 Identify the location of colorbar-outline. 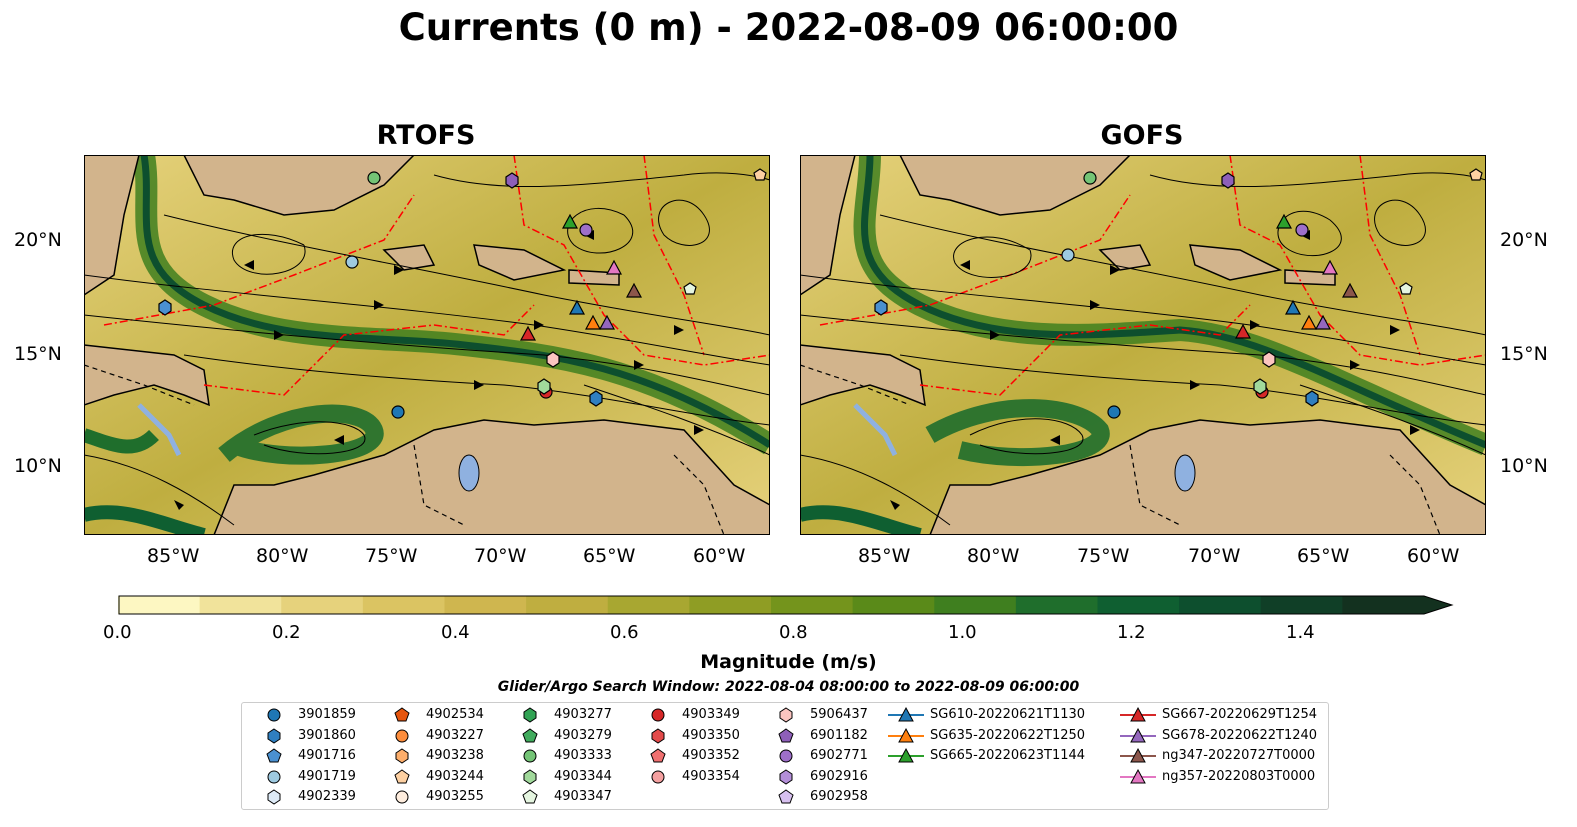
(786, 605).